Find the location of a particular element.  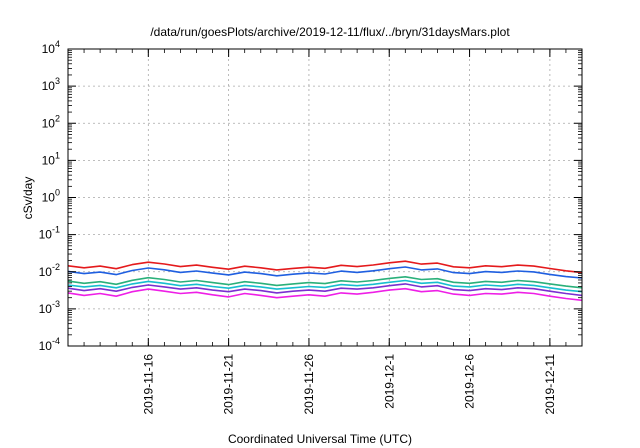

y-tick-label-exponent: 3 is located at coordinates (57, 81).